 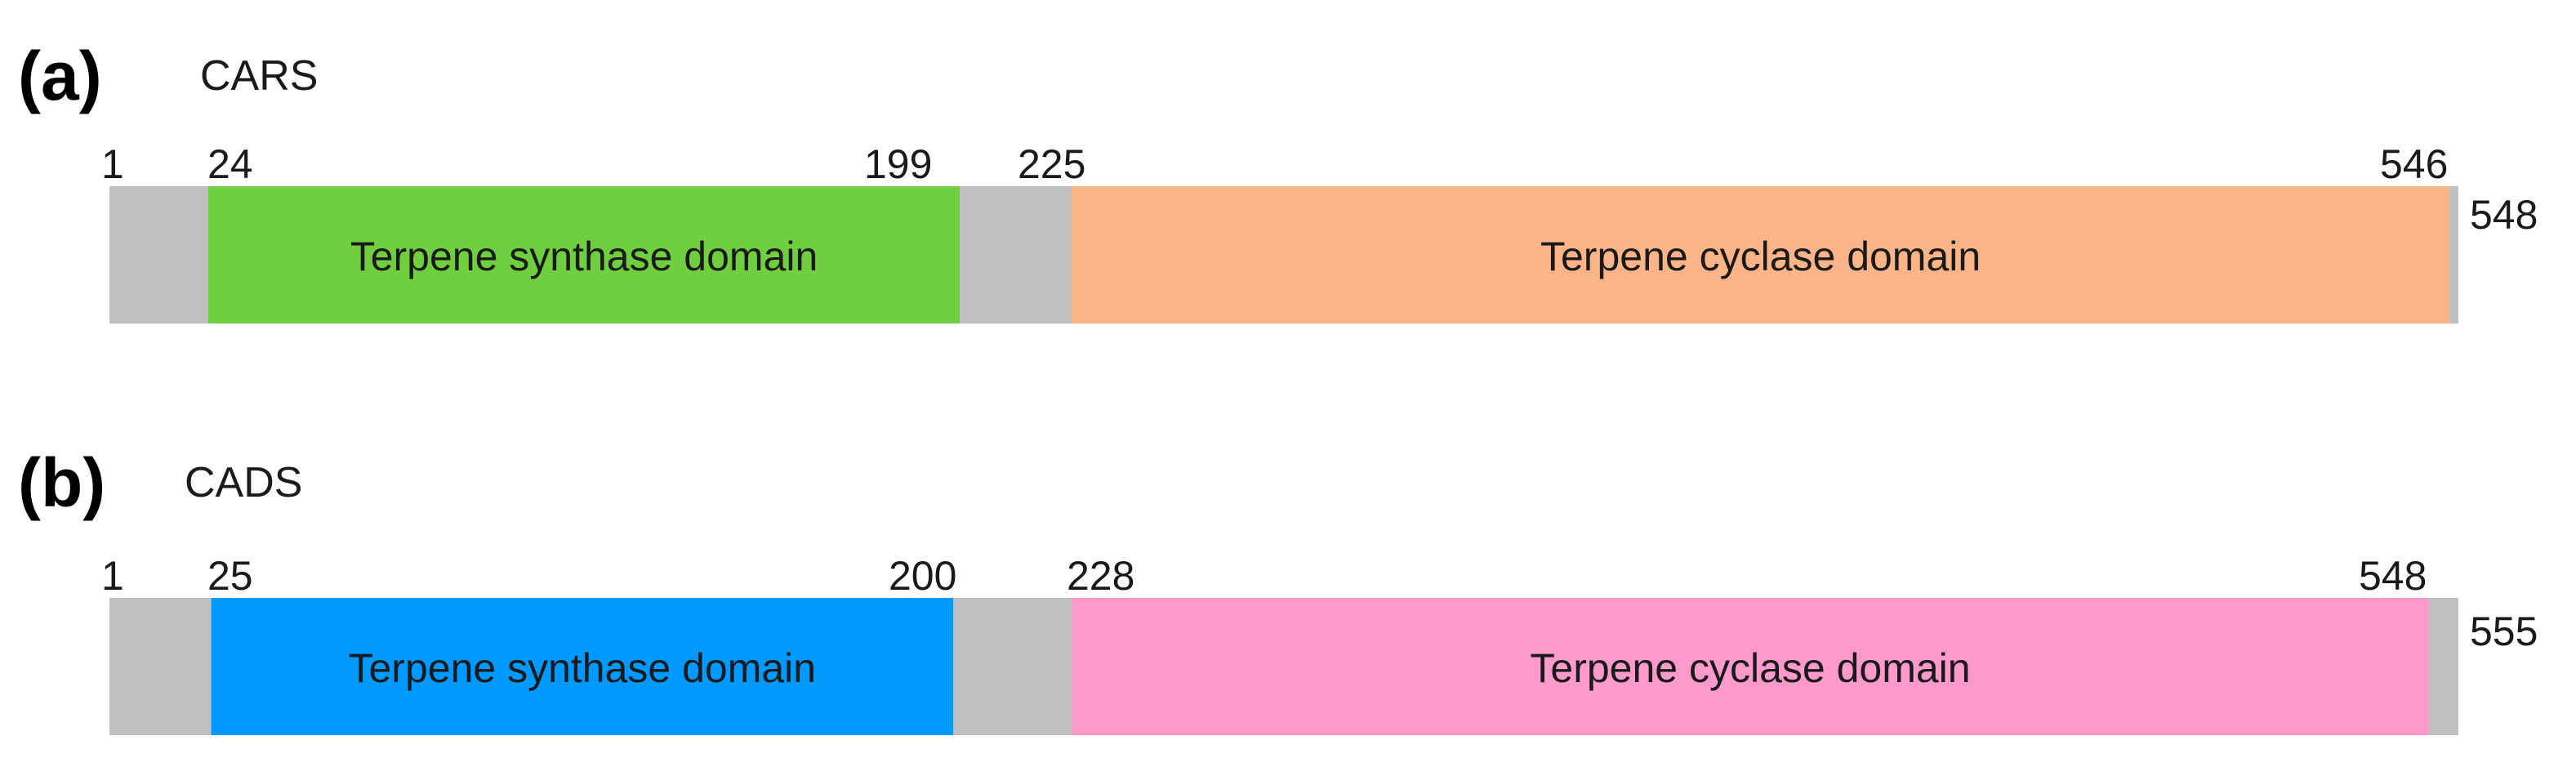 What do you see at coordinates (60, 76) in the screenshot?
I see `panel-letter-a: (a)` at bounding box center [60, 76].